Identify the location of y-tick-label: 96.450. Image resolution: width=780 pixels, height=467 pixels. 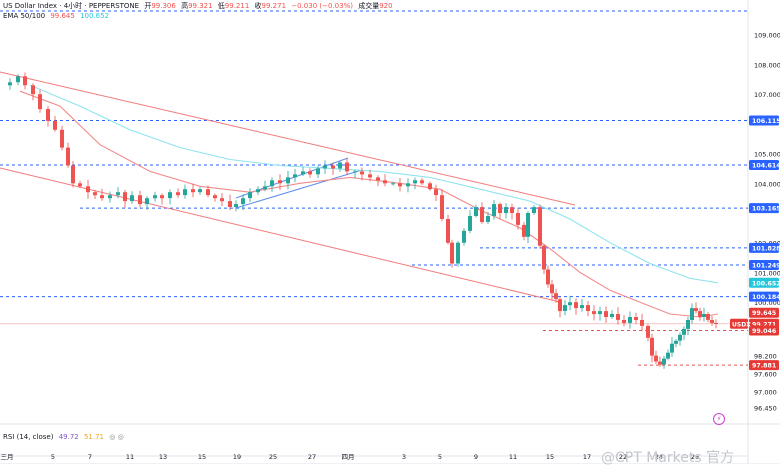
(765, 409).